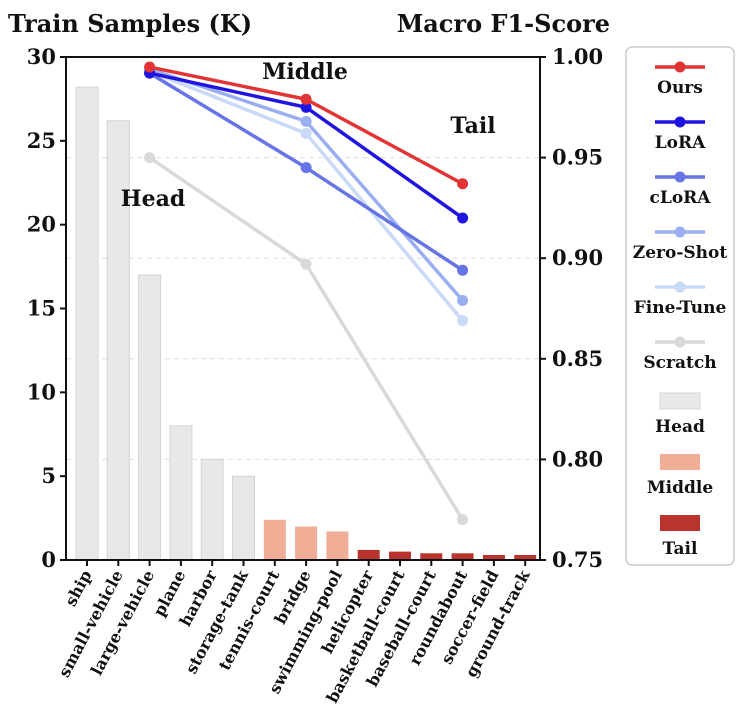 The height and width of the screenshot is (724, 744). What do you see at coordinates (181, 493) in the screenshot?
I see `bar-plane` at bounding box center [181, 493].